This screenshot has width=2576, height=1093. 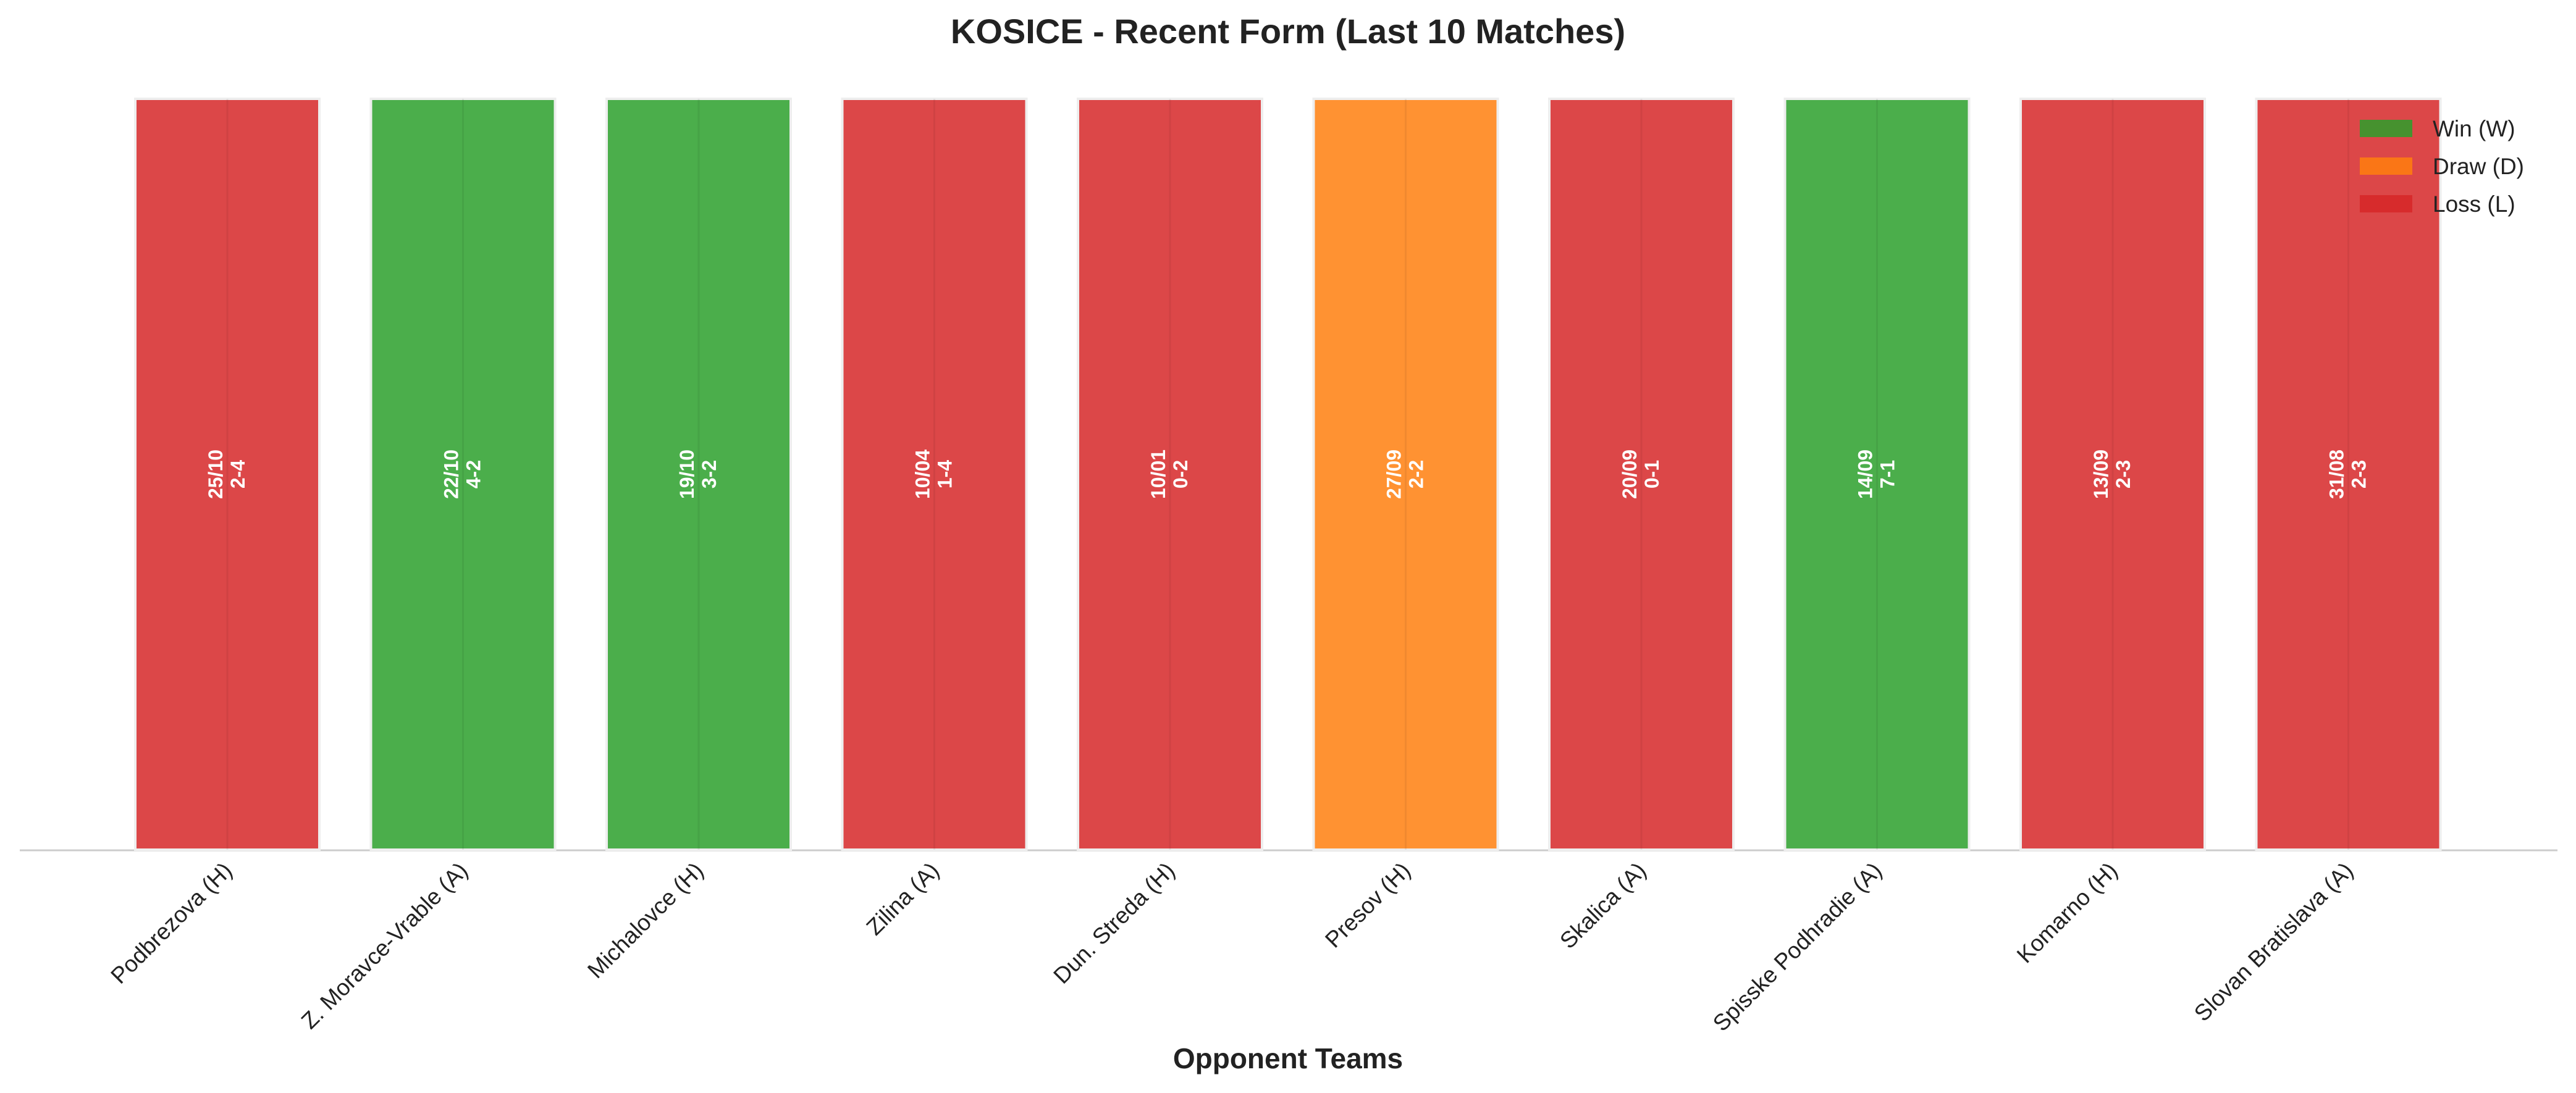 I want to click on match-date: 19/10, so click(x=687, y=474).